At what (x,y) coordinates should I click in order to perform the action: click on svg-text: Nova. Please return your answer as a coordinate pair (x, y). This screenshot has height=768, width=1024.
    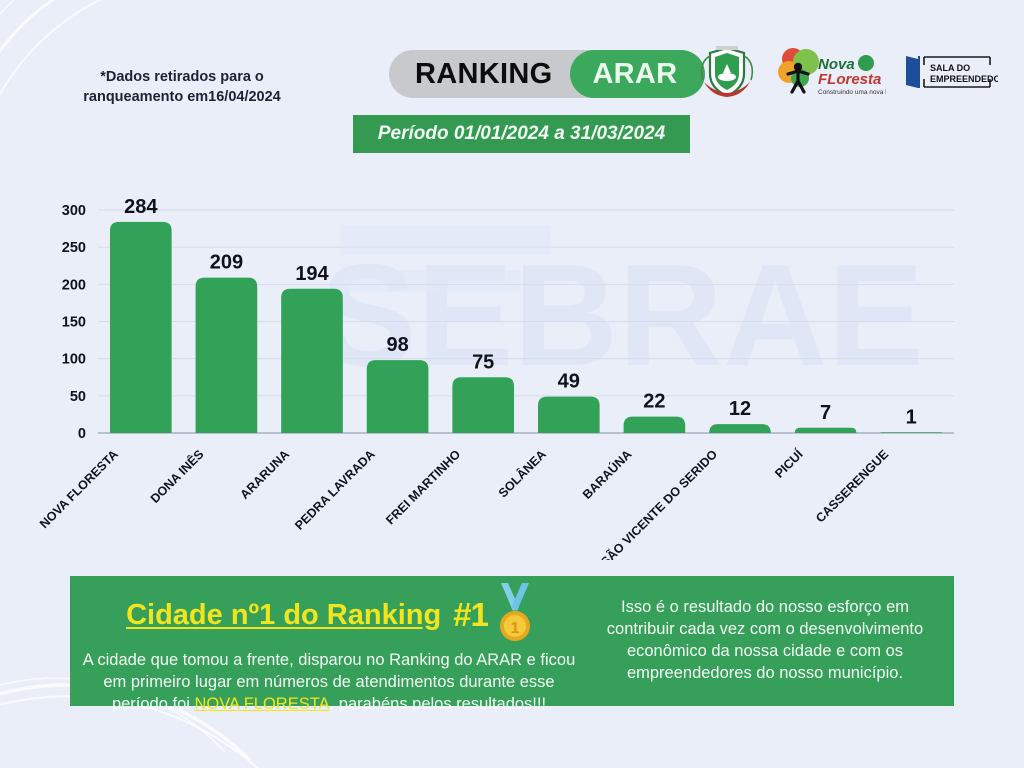
    Looking at the image, I should click on (836, 64).